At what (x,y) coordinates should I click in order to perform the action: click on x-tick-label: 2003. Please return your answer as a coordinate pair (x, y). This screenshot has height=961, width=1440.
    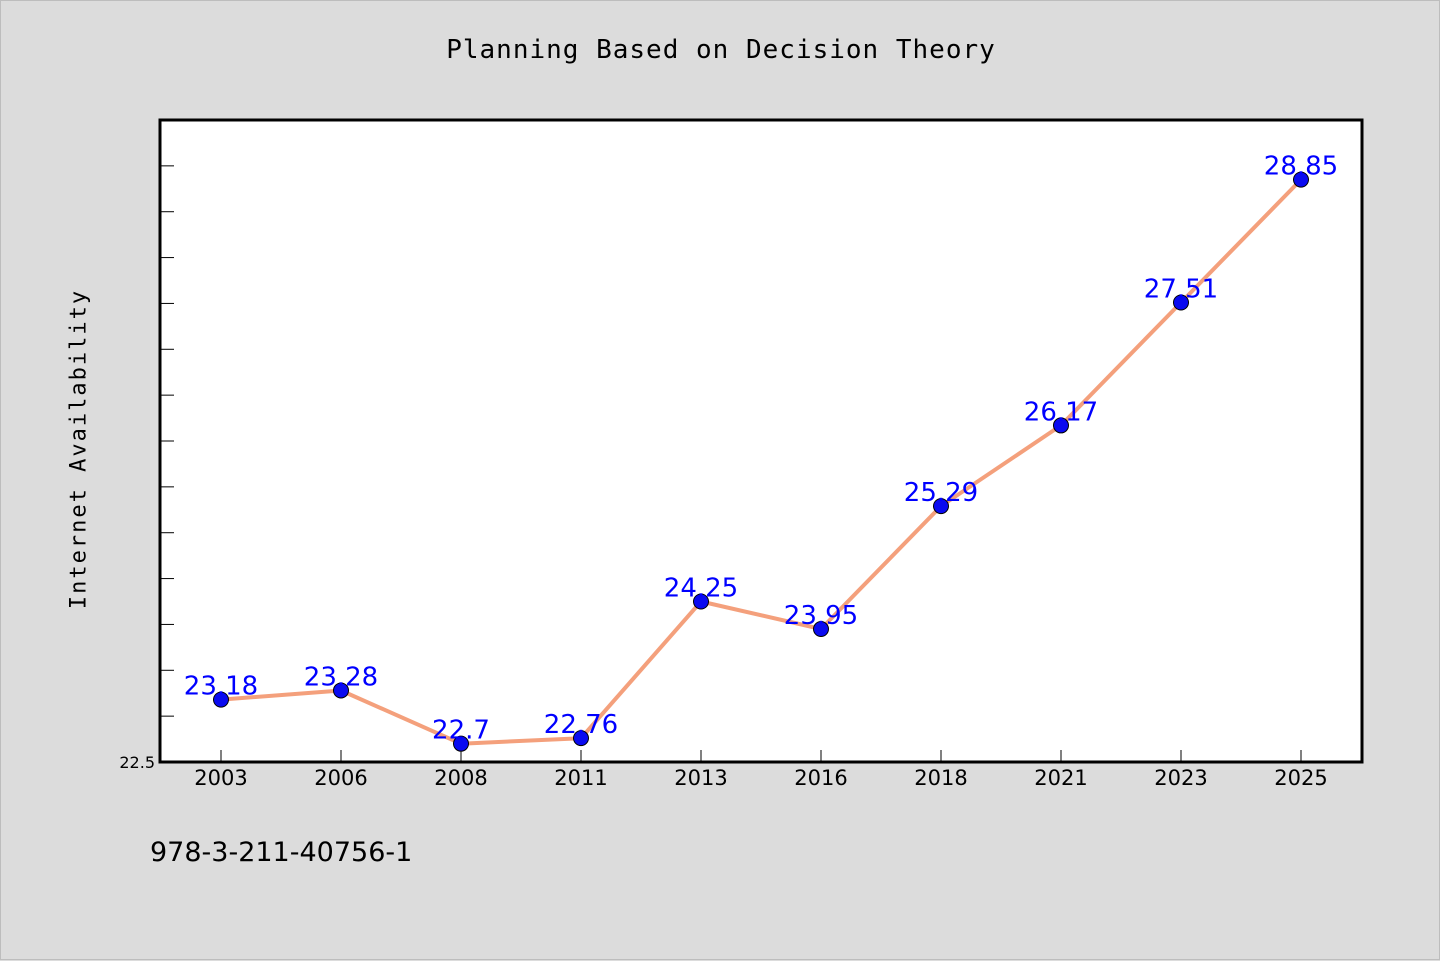
    Looking at the image, I should click on (220, 778).